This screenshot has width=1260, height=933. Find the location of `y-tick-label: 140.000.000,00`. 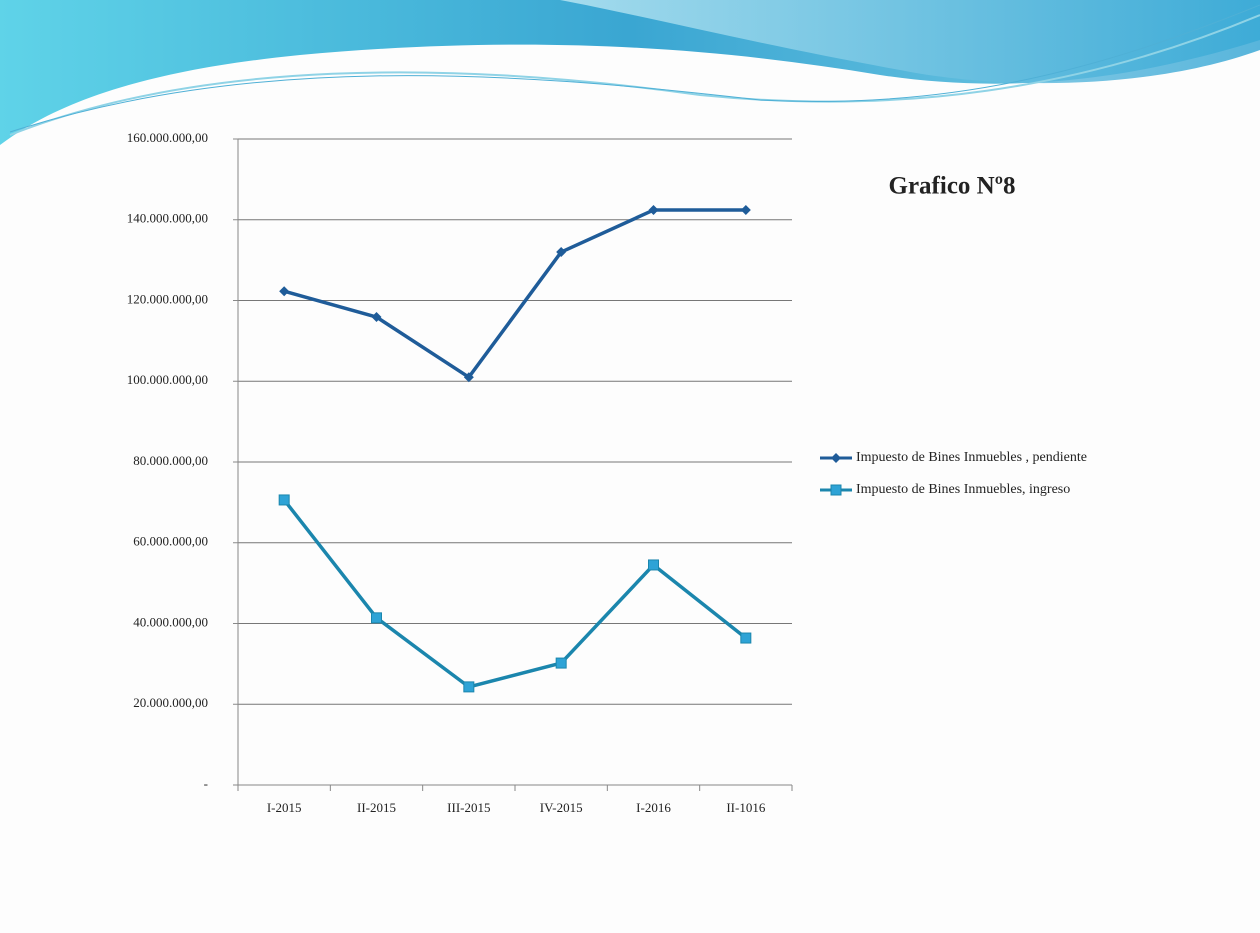

y-tick-label: 140.000.000,00 is located at coordinates (167, 218).